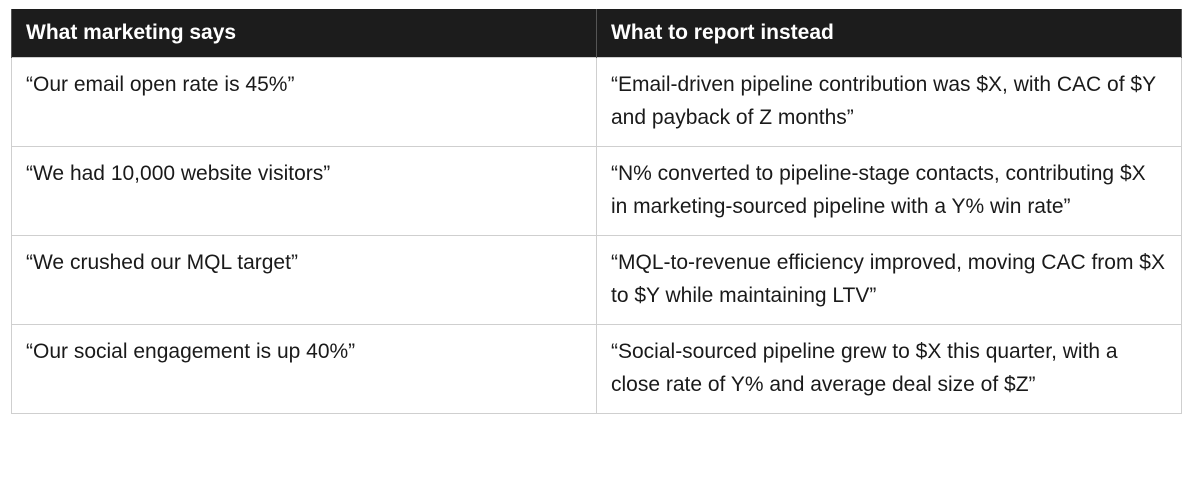  Describe the element at coordinates (304, 280) in the screenshot. I see `marketing-says-cell: “We crushed our MQL target”` at that location.